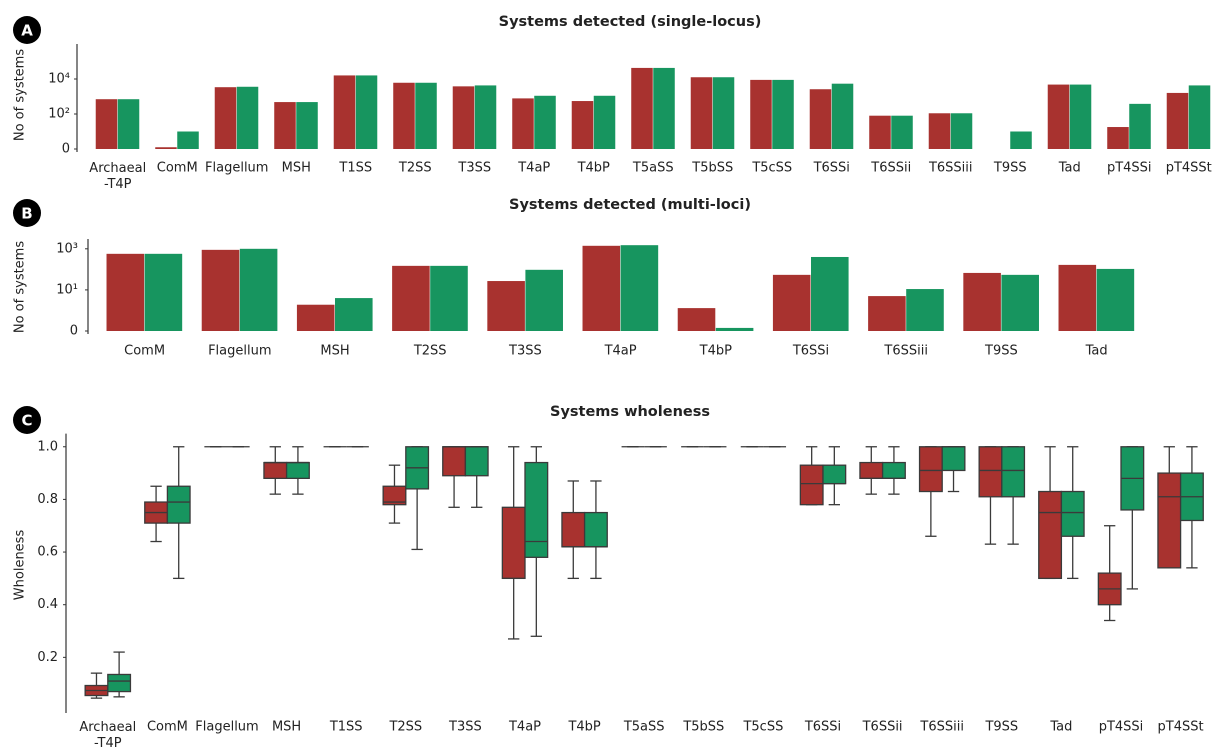 This screenshot has height=749, width=1215. I want to click on chart-title: Systems detected (single-locus), so click(630, 22).